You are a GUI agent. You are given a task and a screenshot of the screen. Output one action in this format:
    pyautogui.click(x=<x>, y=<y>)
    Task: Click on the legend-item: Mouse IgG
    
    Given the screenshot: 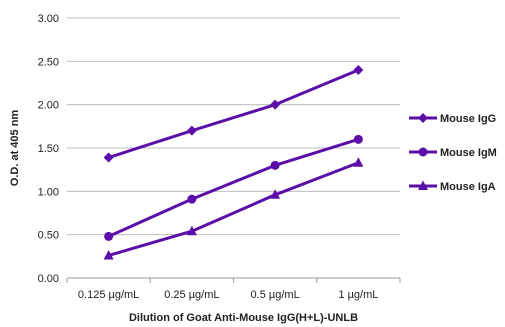 What is the action you would take?
    pyautogui.click(x=452, y=119)
    